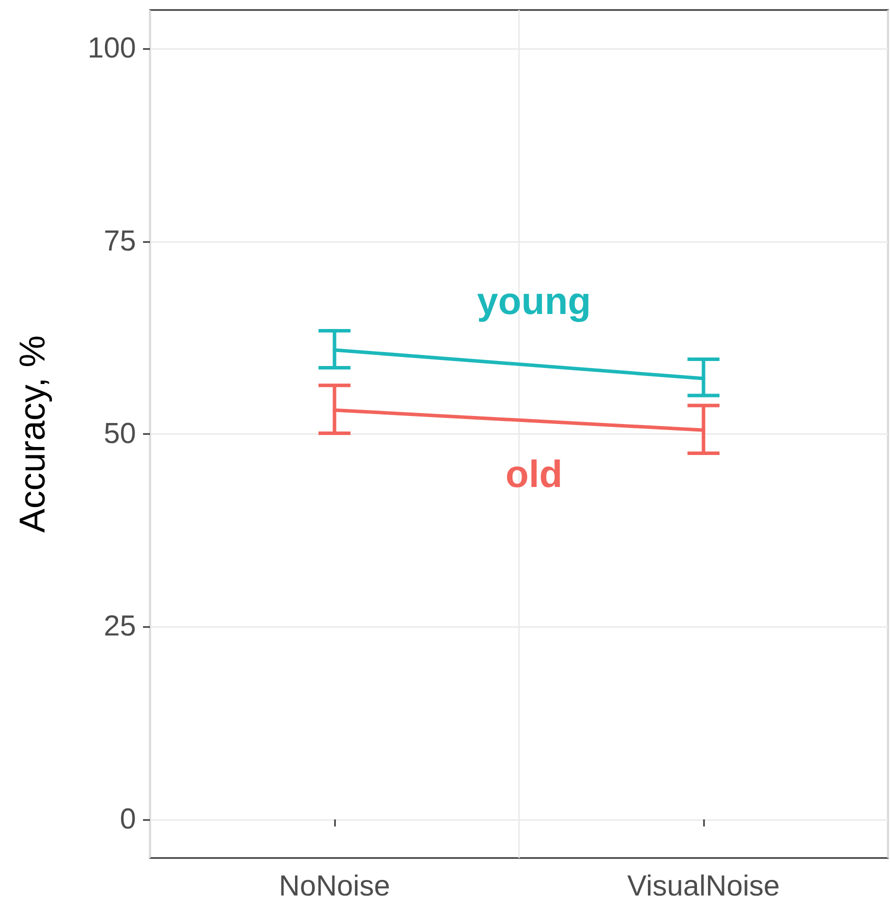  Describe the element at coordinates (112, 48) in the screenshot. I see `y-tick-label: 100` at that location.